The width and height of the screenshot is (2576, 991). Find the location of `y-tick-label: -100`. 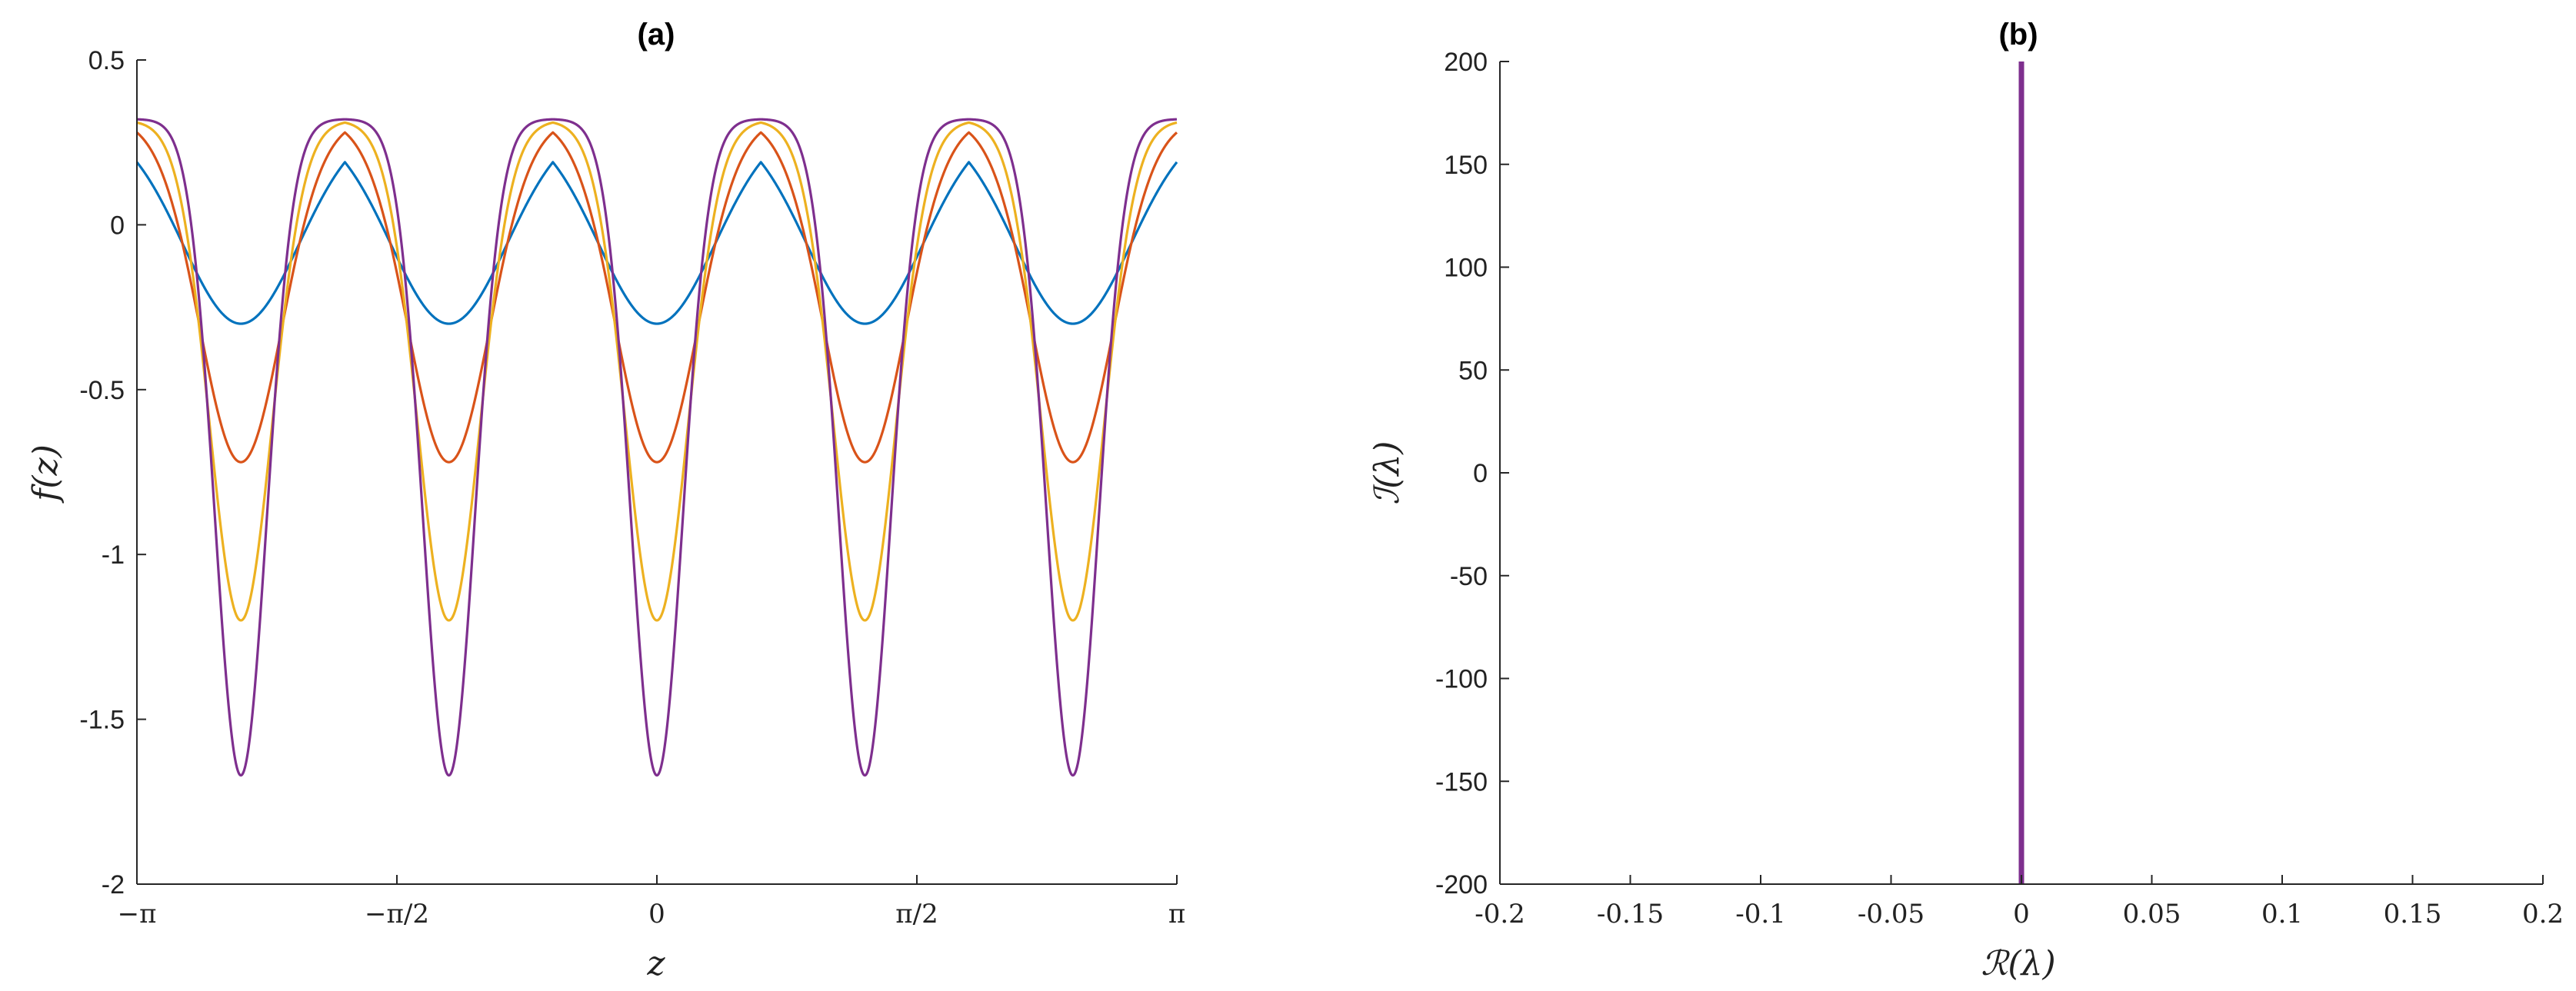

y-tick-label: -100 is located at coordinates (1461, 679).